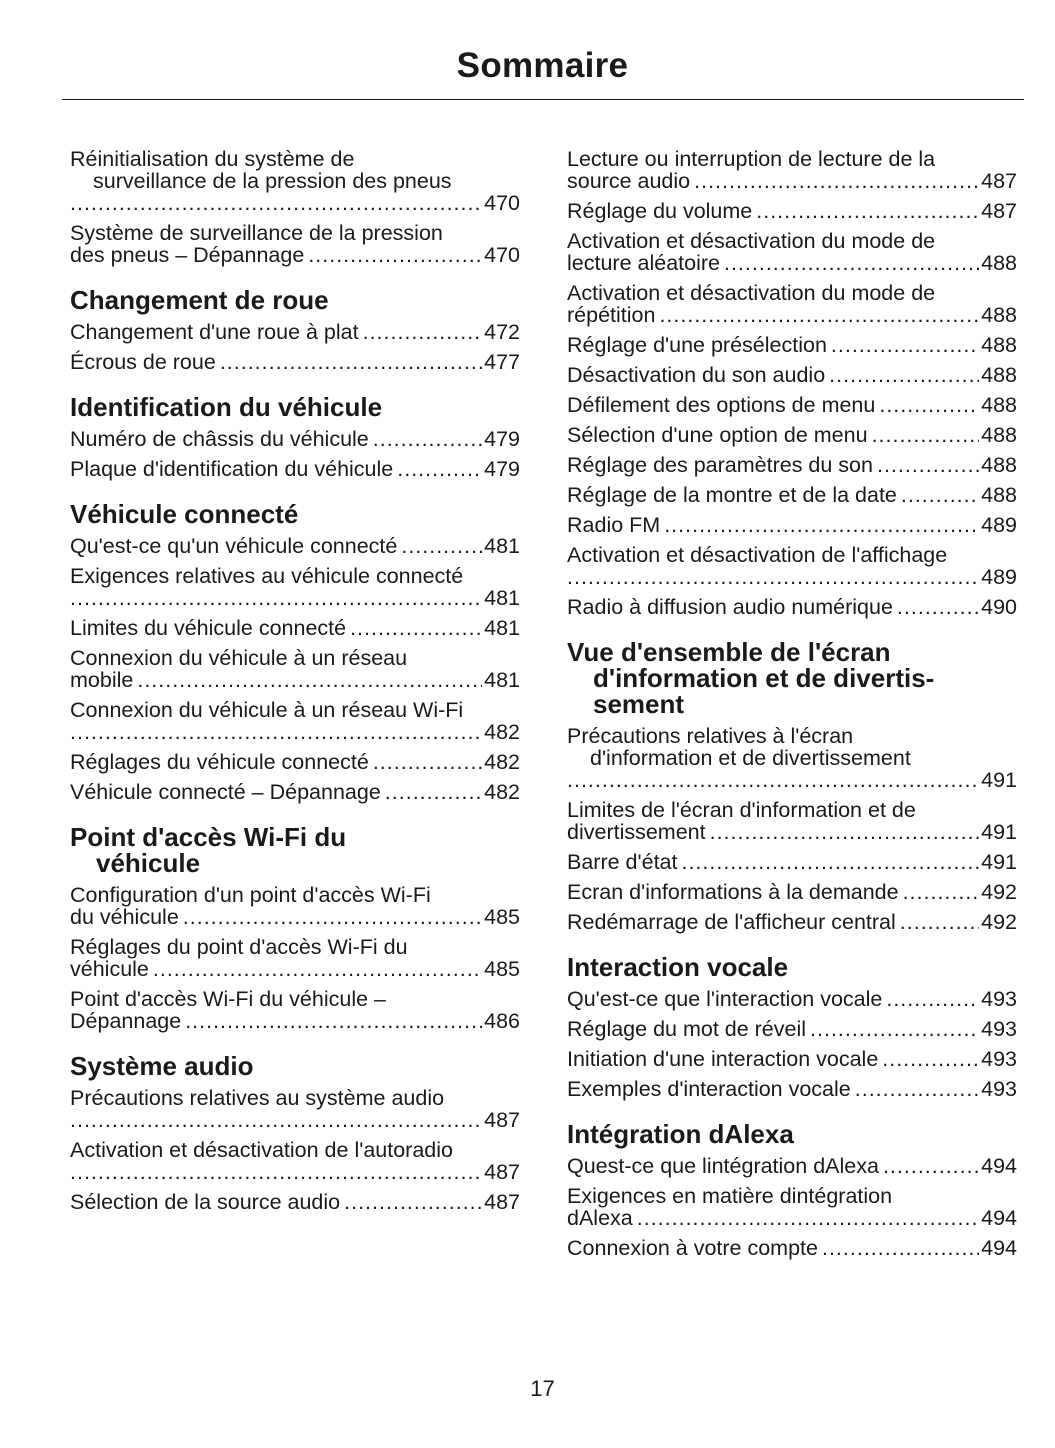  What do you see at coordinates (792, 922) in the screenshot?
I see `toc-entry: Redémarrage de l'afficheur central 492` at bounding box center [792, 922].